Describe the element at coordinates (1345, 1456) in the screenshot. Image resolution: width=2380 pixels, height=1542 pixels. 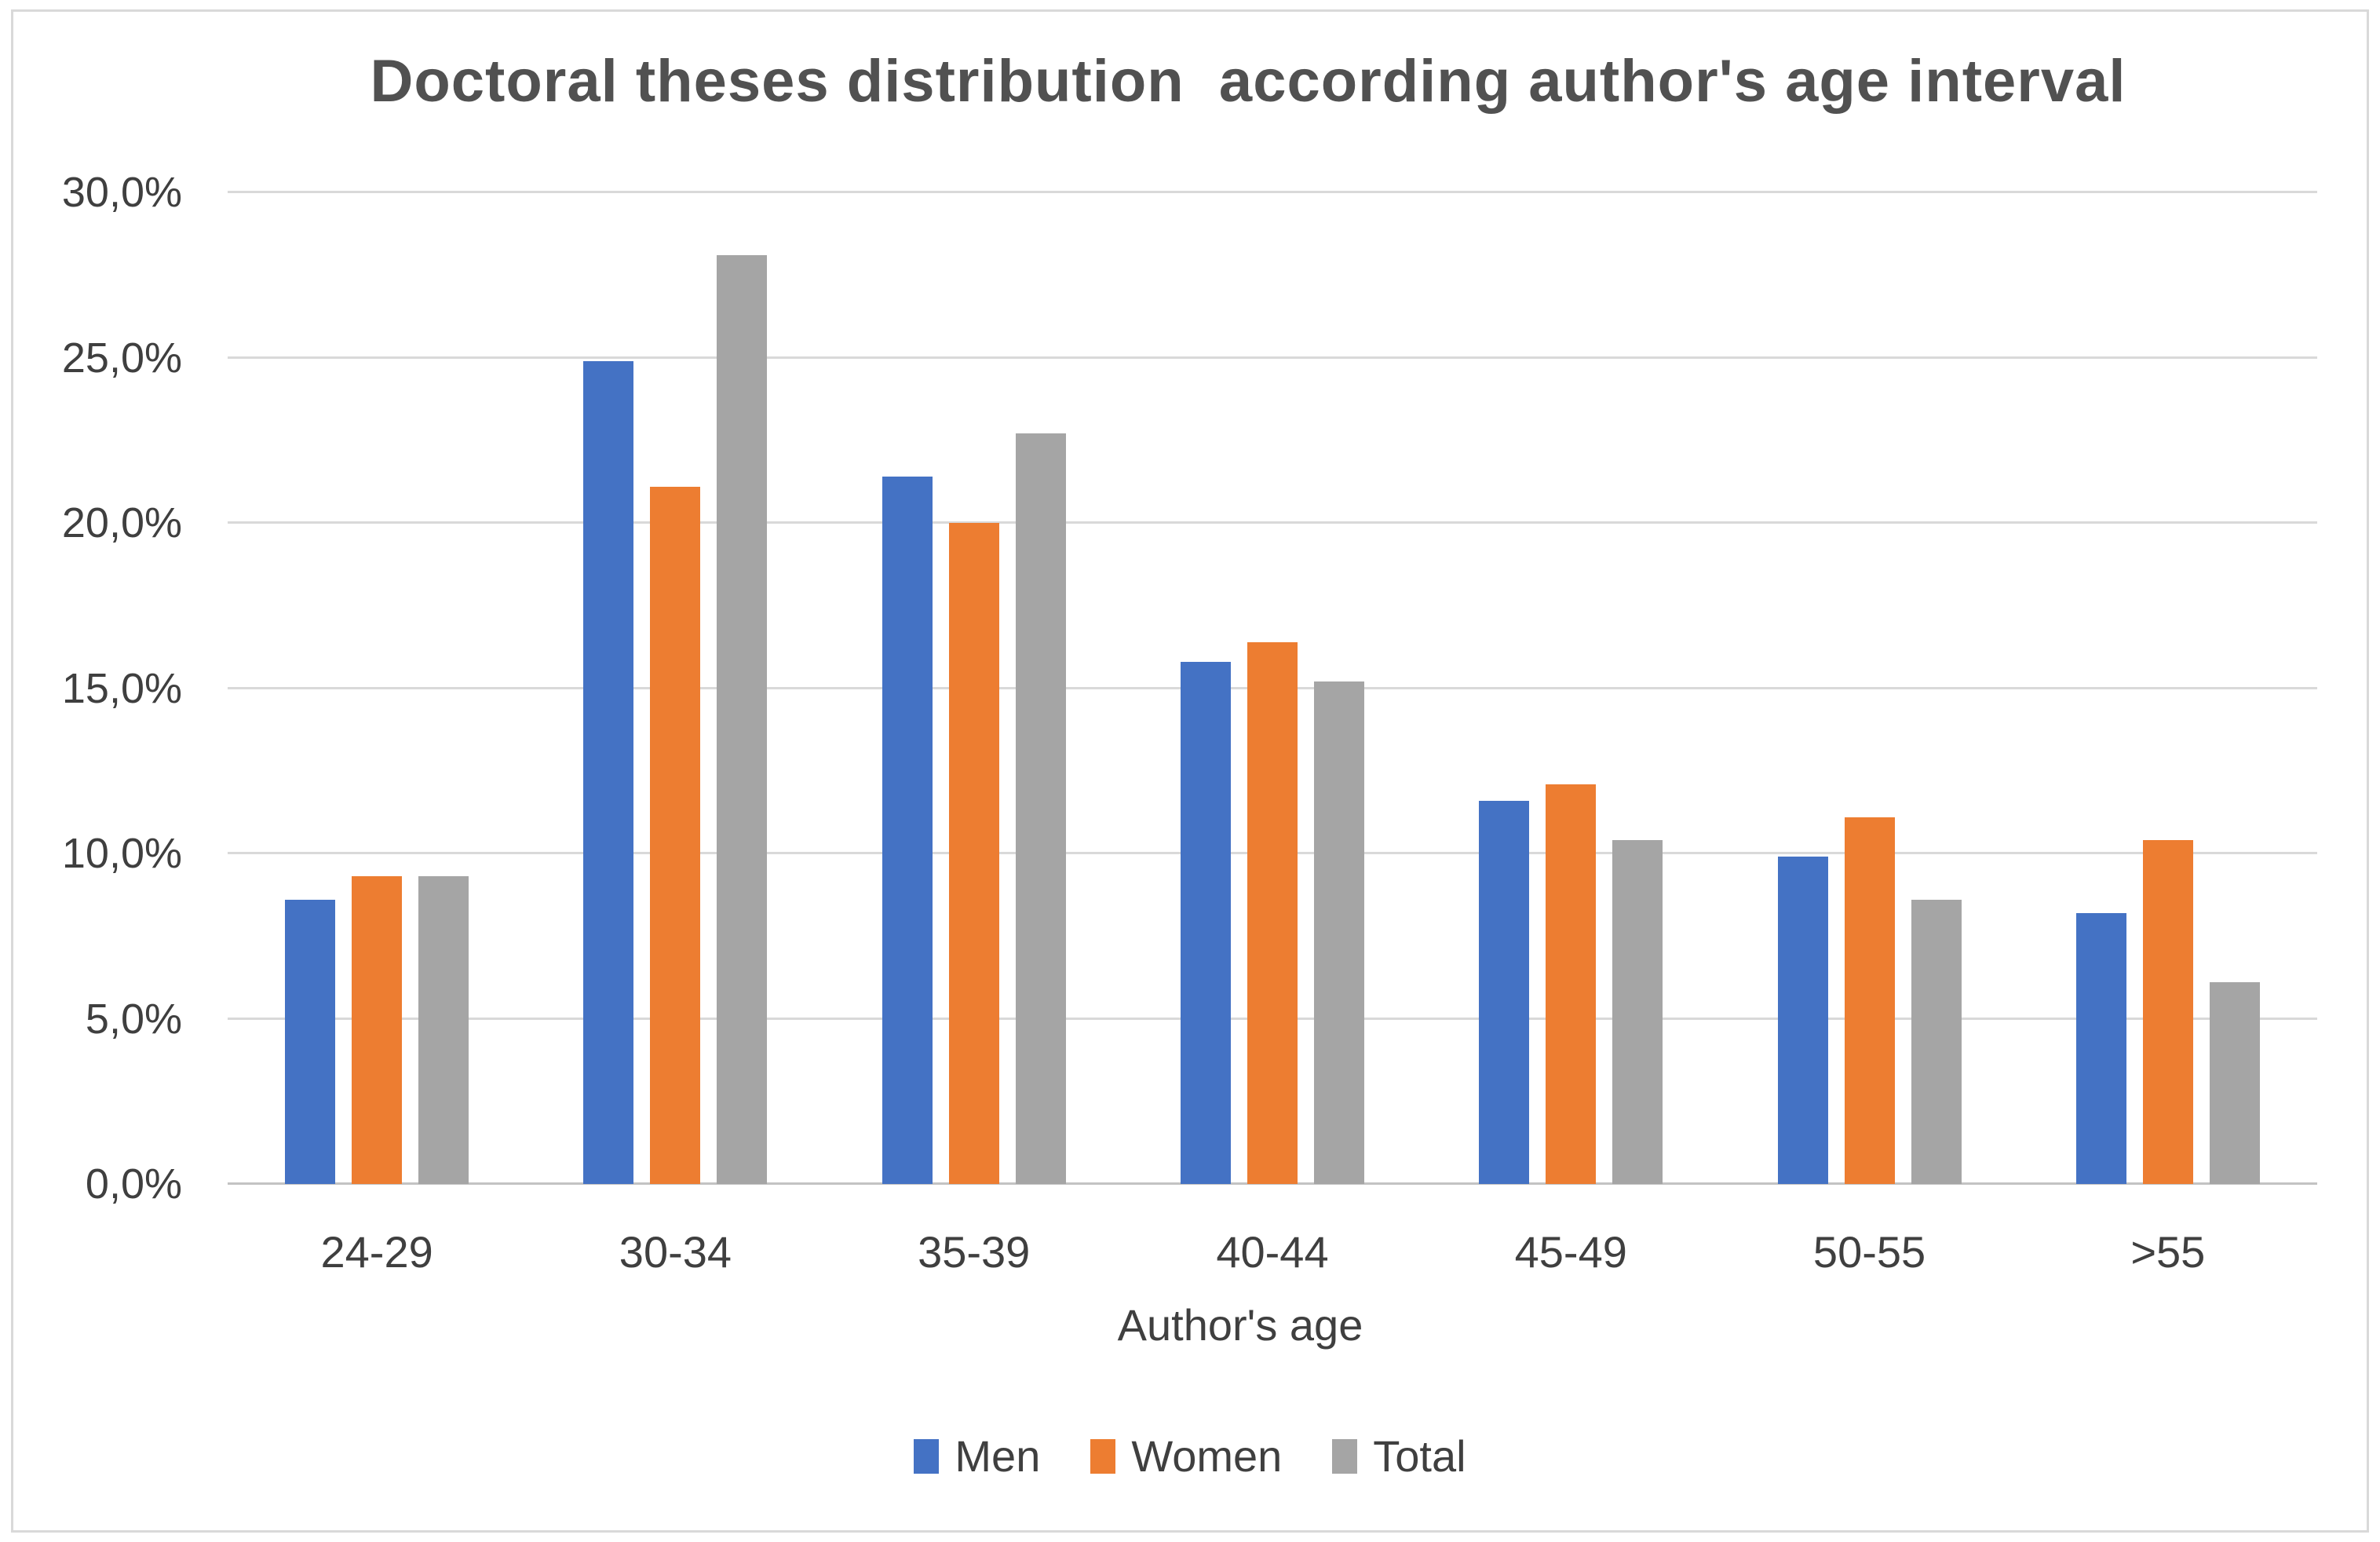
I see `legend-swatch-total` at that location.